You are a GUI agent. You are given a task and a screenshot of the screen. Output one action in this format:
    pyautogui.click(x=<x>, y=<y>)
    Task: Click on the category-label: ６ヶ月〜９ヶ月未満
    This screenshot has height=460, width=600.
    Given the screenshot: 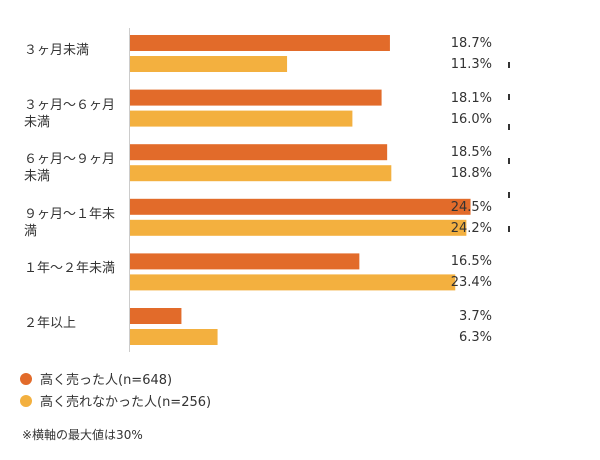 What is the action you would take?
    pyautogui.click(x=70, y=168)
    